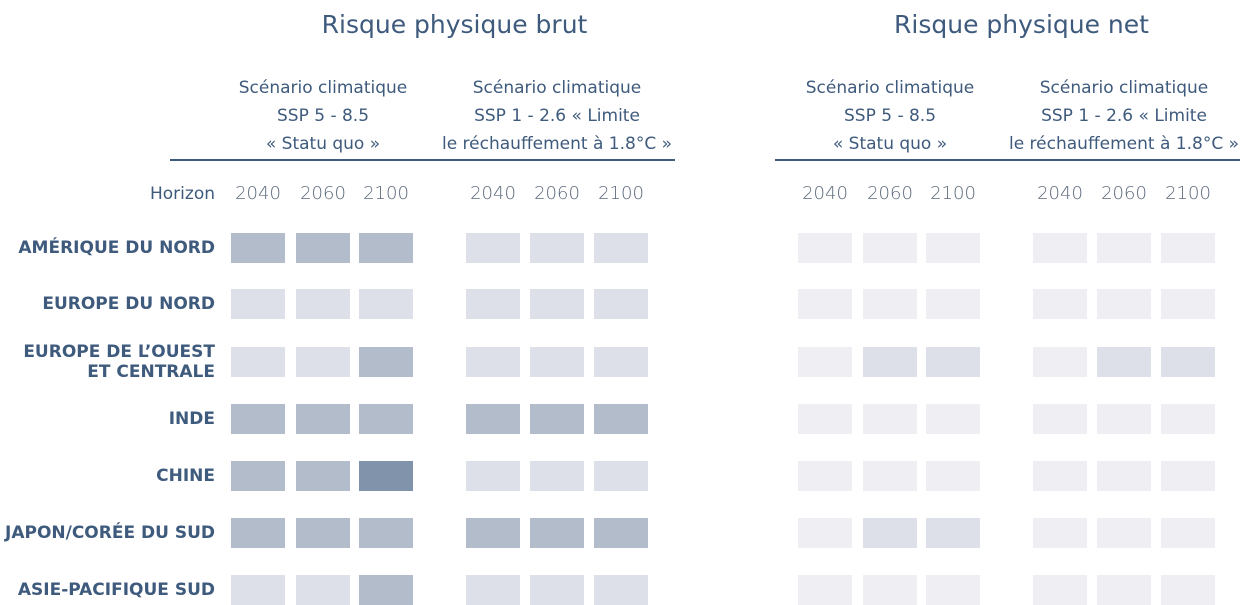  Describe the element at coordinates (116, 247) in the screenshot. I see `row-label: AMÉRIQUE DU NORD` at that location.